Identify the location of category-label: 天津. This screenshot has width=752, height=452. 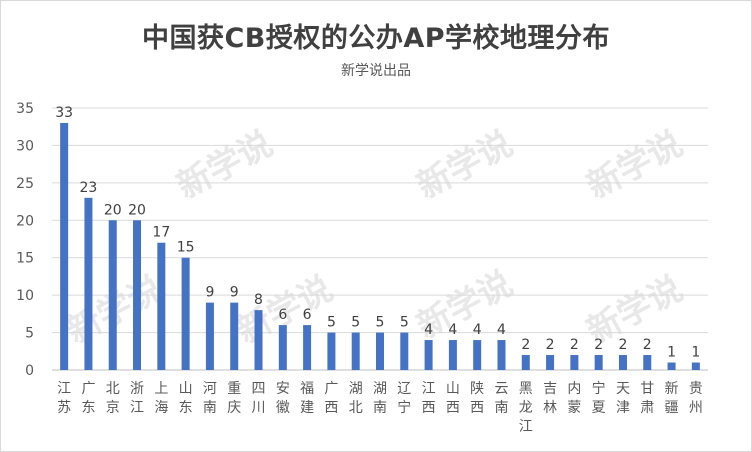
(623, 398).